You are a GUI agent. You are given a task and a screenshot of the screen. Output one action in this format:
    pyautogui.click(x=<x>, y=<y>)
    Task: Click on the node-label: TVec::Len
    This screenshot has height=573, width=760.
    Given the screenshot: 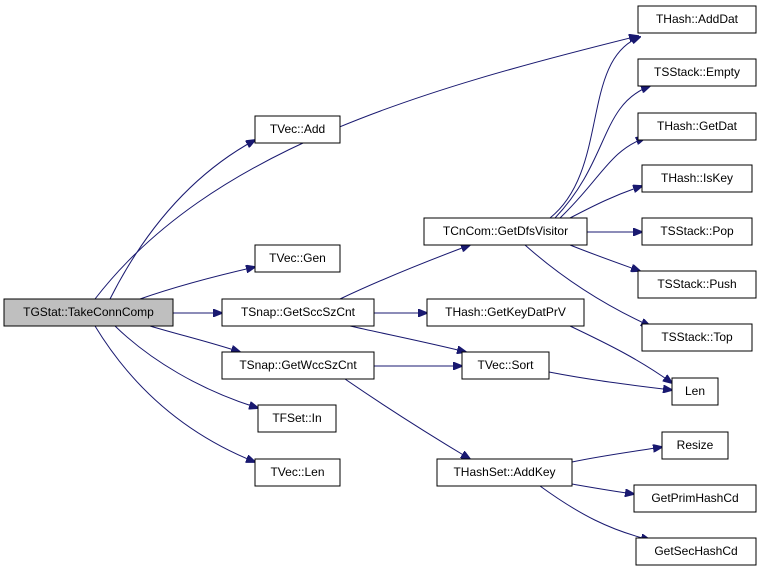 What is the action you would take?
    pyautogui.click(x=297, y=472)
    